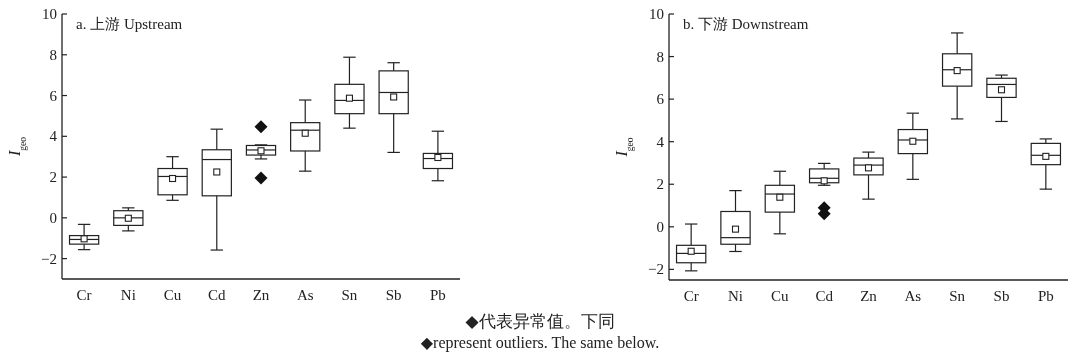  I want to click on text: ◆代表异常值。下同, so click(540, 321).